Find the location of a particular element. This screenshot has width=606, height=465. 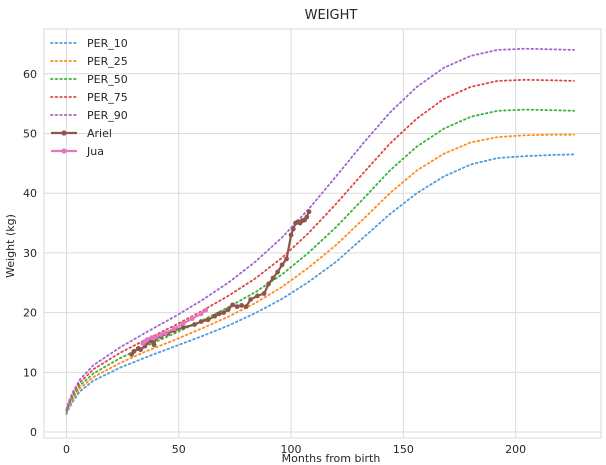

x-tick-label: 50 is located at coordinates (179, 449).